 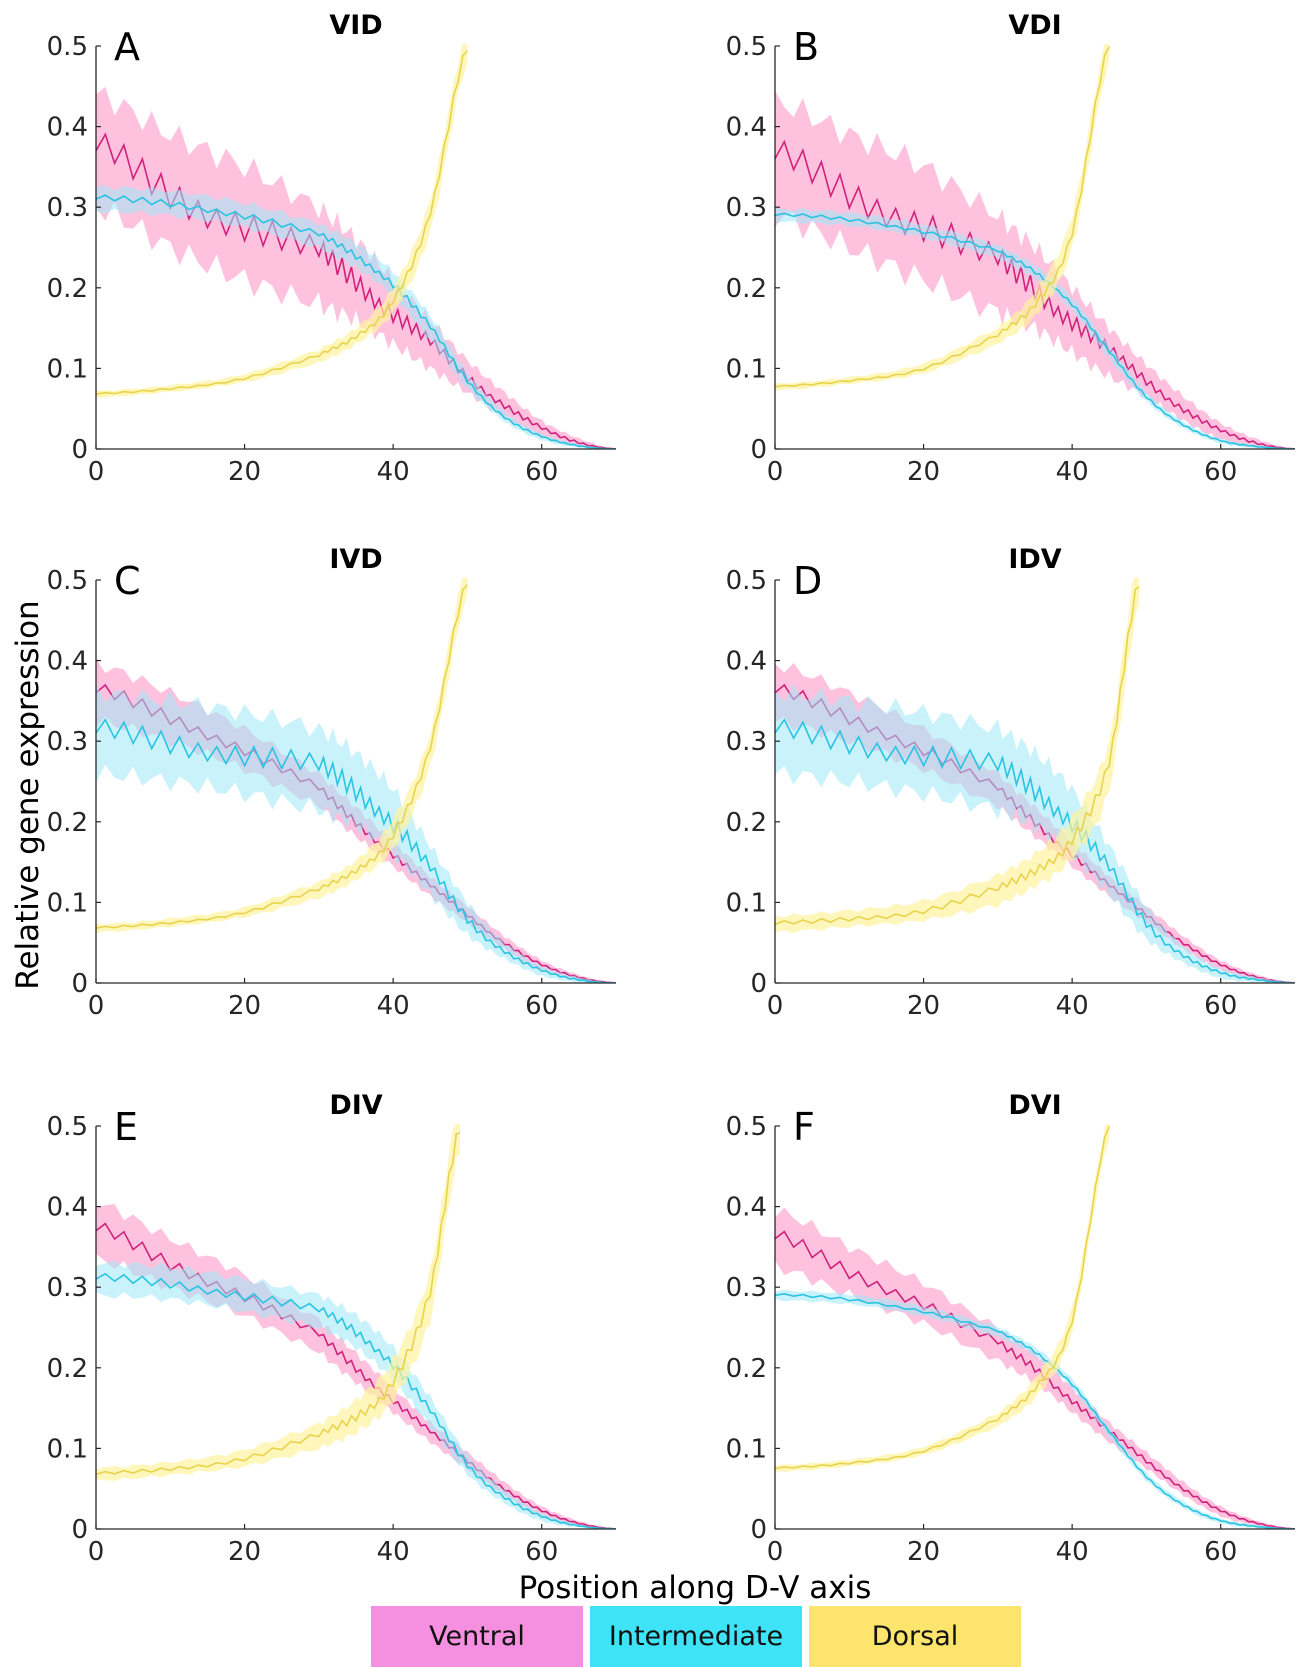 What do you see at coordinates (695, 1588) in the screenshot?
I see `x-axis-label: Position along D-V axis` at bounding box center [695, 1588].